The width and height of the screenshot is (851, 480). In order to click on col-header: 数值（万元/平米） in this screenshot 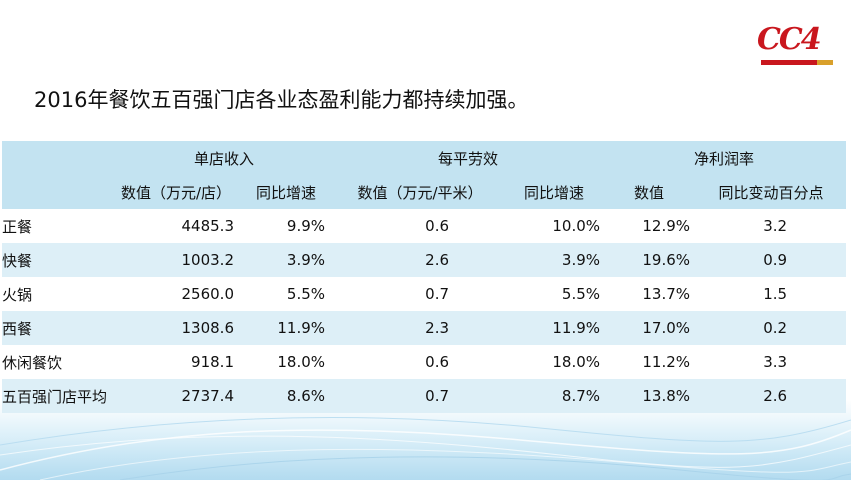, I will do `click(420, 192)`.